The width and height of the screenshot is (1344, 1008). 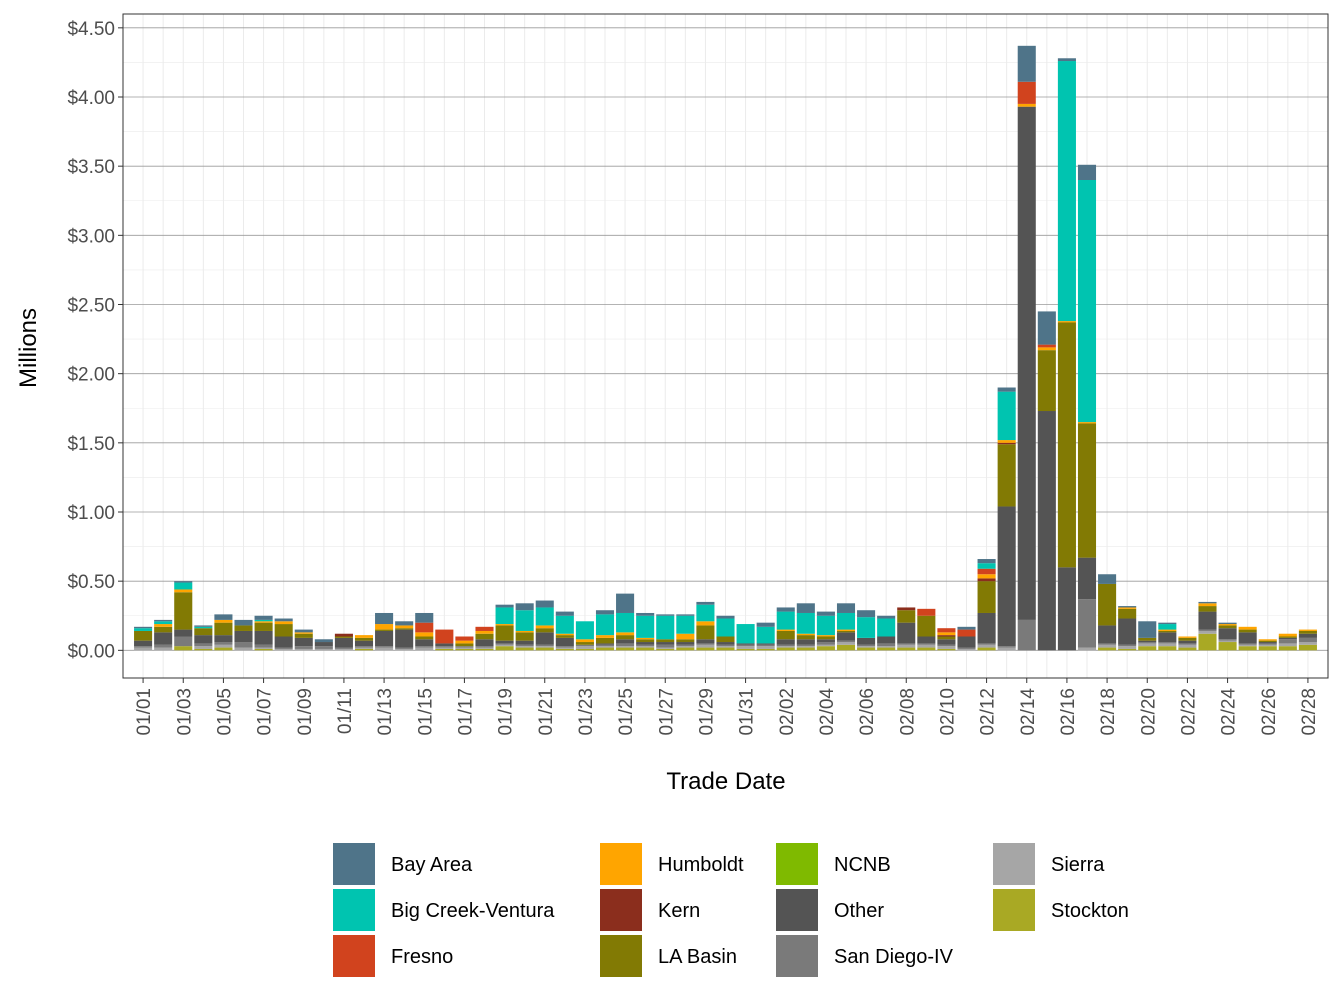 What do you see at coordinates (506, 712) in the screenshot?
I see `x-tick-label: 01/19` at bounding box center [506, 712].